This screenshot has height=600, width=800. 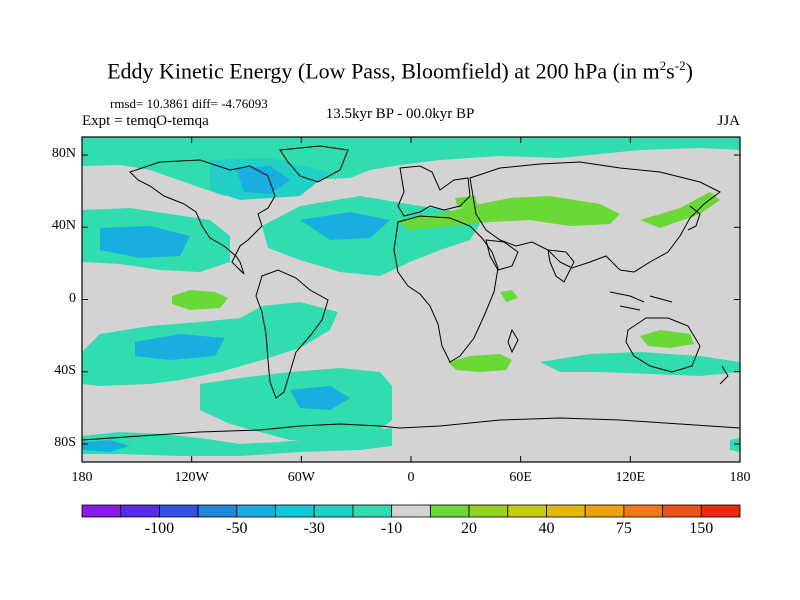 I want to click on experiment-label: Expt = temqO-temqa, so click(x=145, y=121).